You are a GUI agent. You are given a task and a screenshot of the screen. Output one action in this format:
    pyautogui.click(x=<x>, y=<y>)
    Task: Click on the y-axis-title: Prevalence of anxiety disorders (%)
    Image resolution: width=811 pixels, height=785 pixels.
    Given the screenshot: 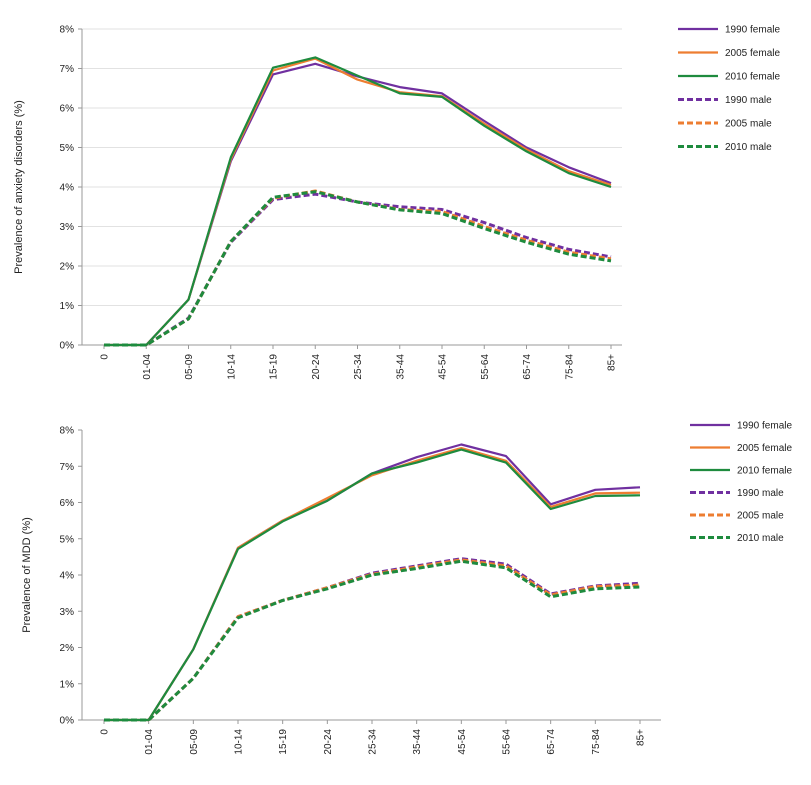 What is the action you would take?
    pyautogui.click(x=19, y=187)
    